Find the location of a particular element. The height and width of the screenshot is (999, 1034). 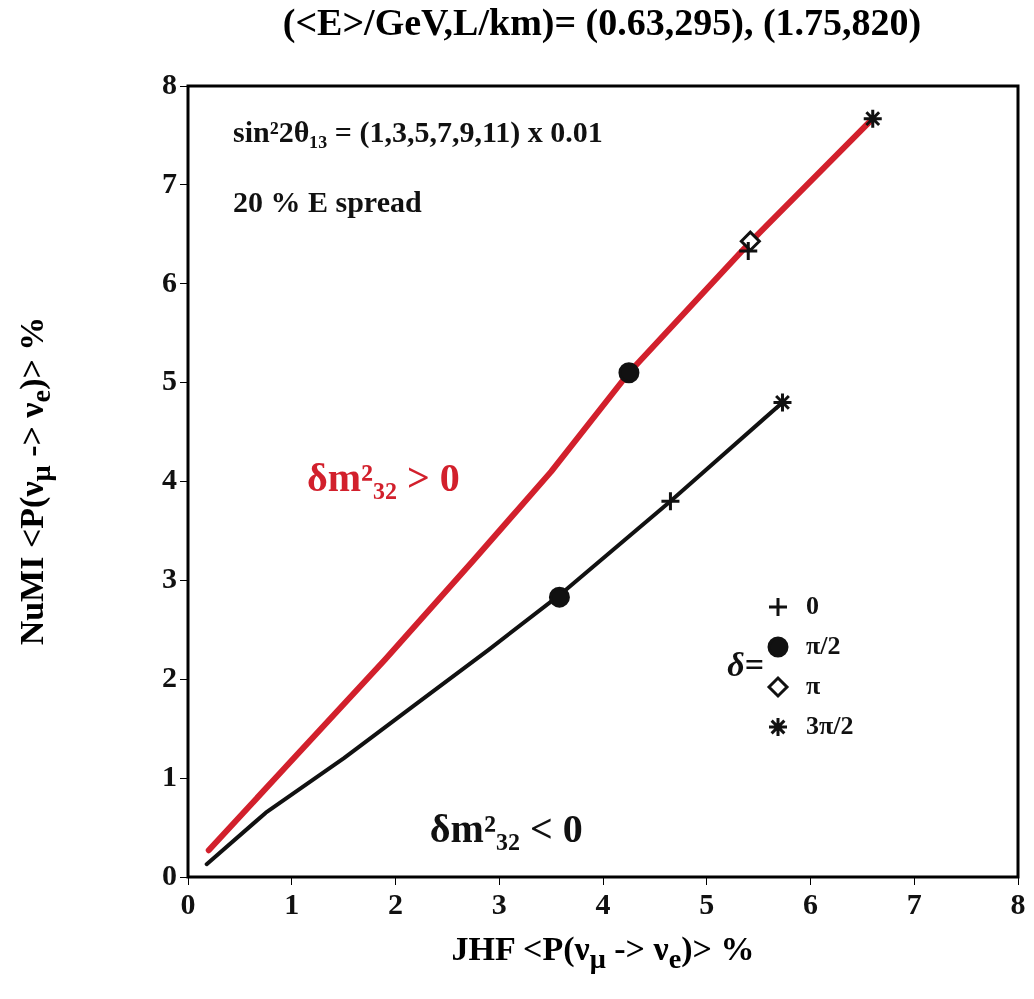

y-tick-label: 4 is located at coordinates (169, 479).